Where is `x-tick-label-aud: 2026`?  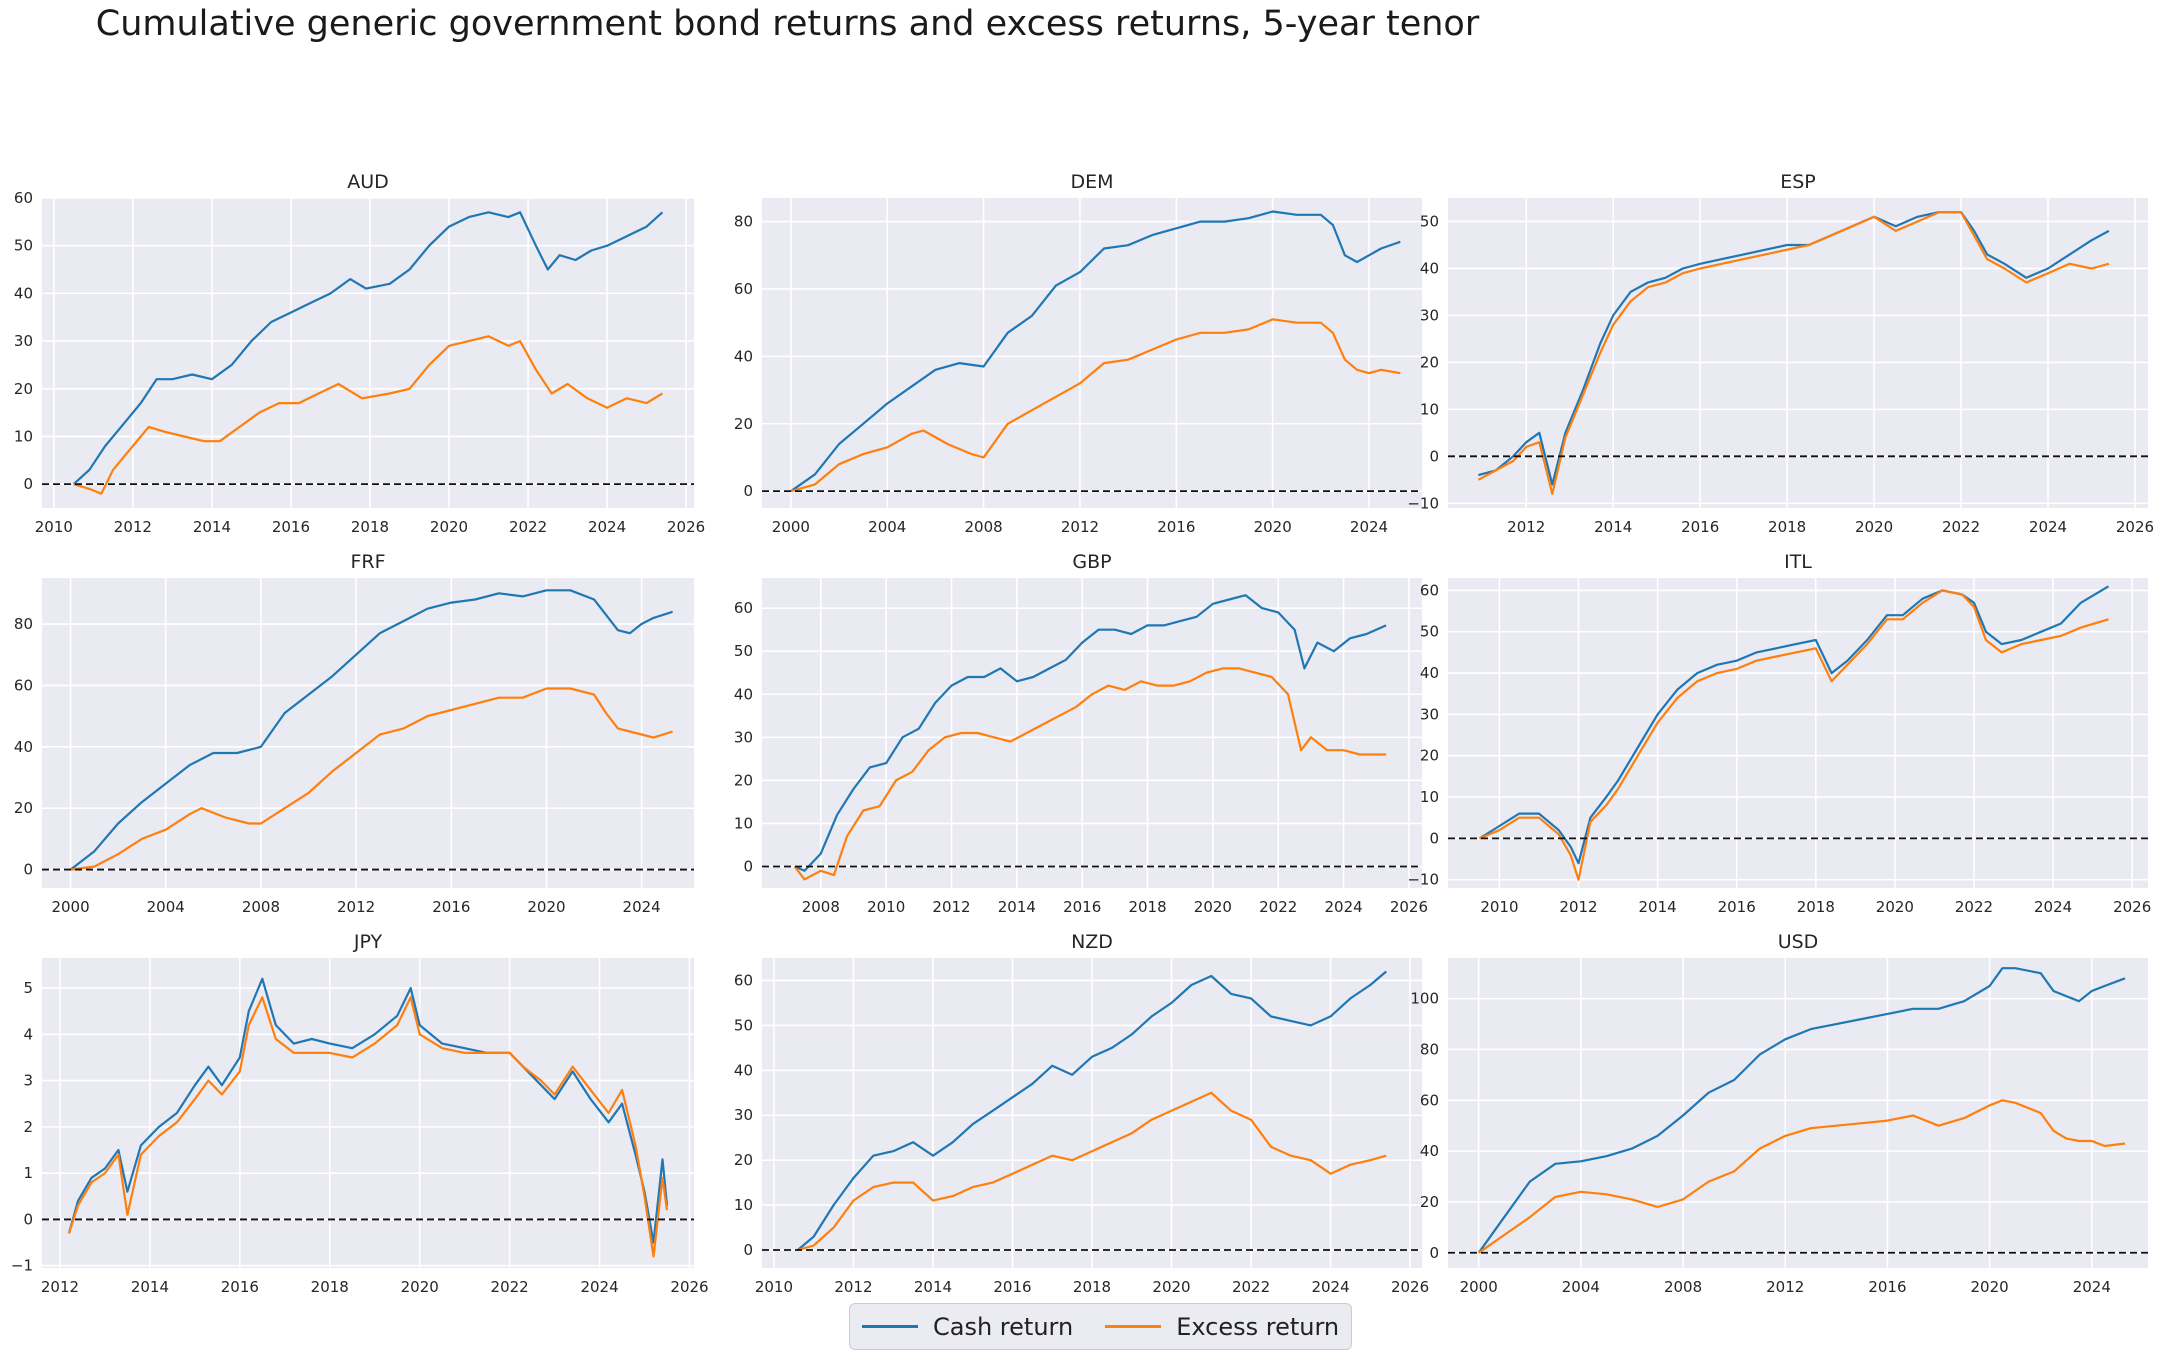 x-tick-label-aud: 2026 is located at coordinates (686, 527).